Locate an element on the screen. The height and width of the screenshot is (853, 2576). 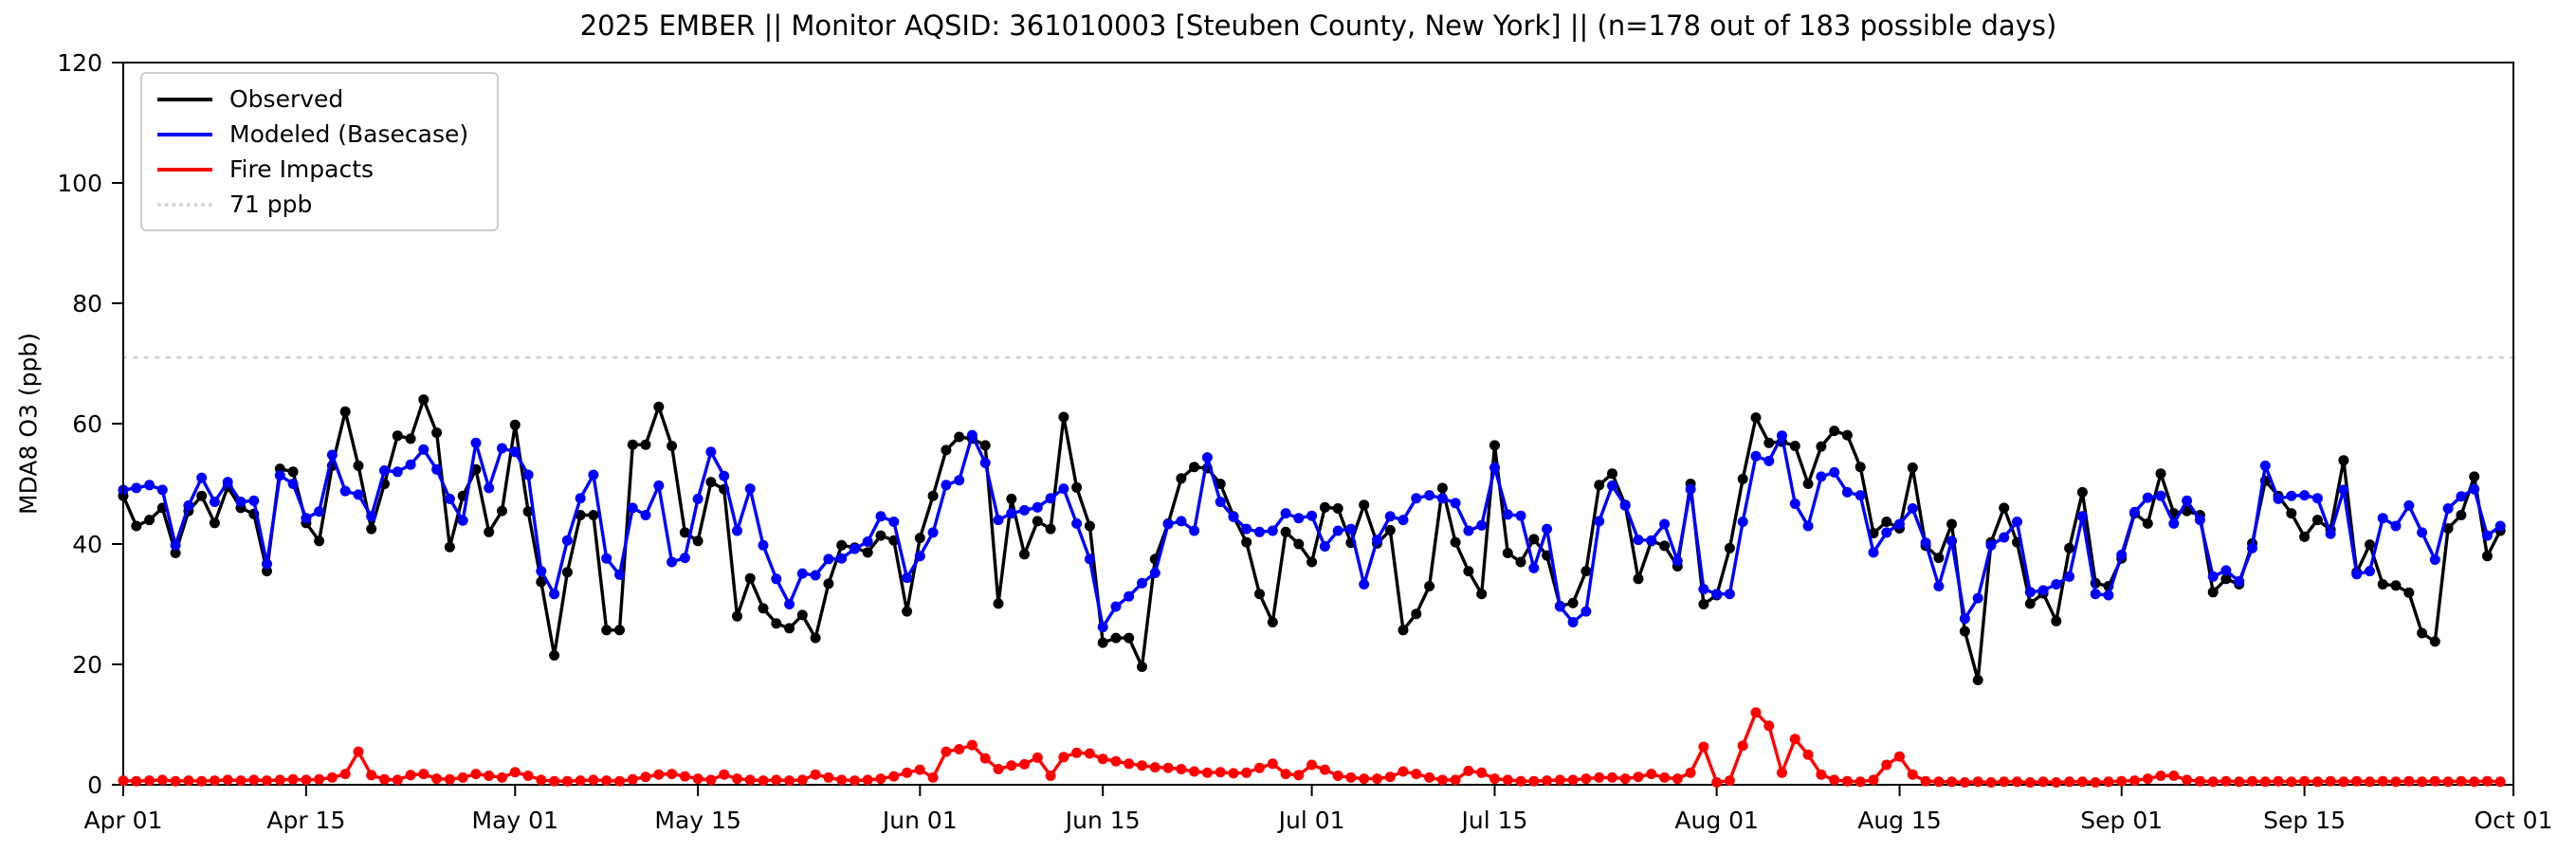
y-tick-label: 120 is located at coordinates (79, 63).